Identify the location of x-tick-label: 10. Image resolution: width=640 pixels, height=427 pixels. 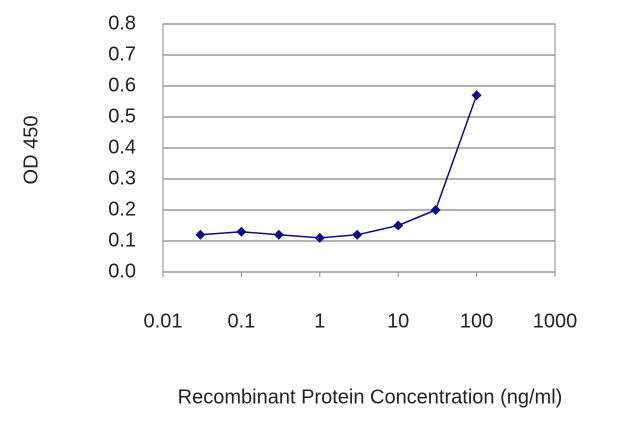
(398, 321).